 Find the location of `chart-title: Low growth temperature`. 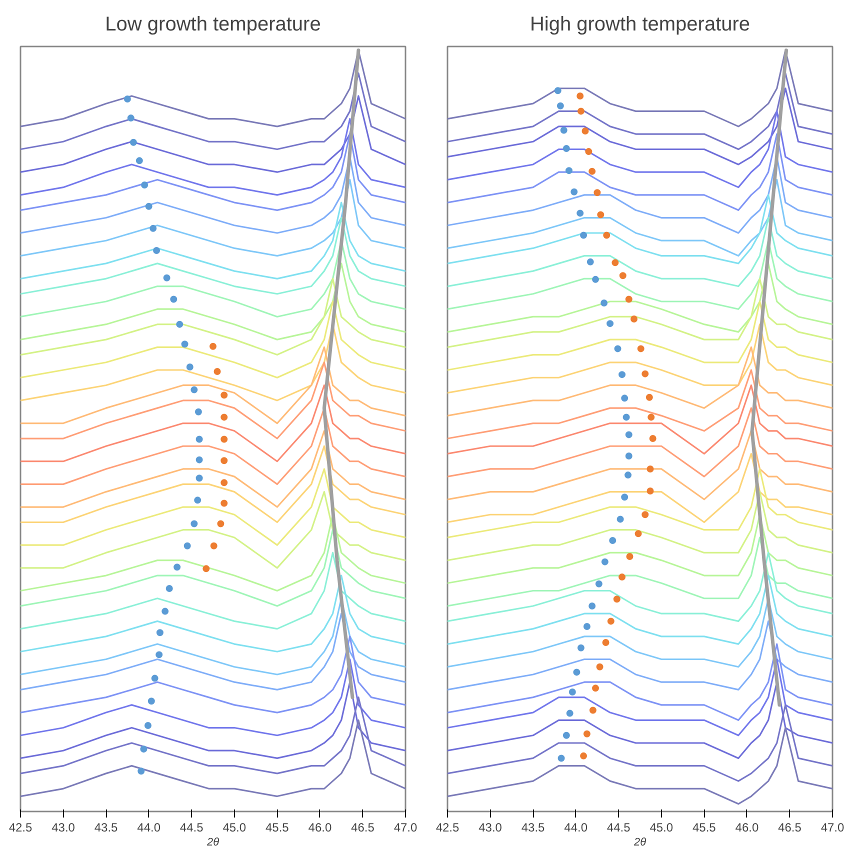

chart-title: Low growth temperature is located at coordinates (213, 25).